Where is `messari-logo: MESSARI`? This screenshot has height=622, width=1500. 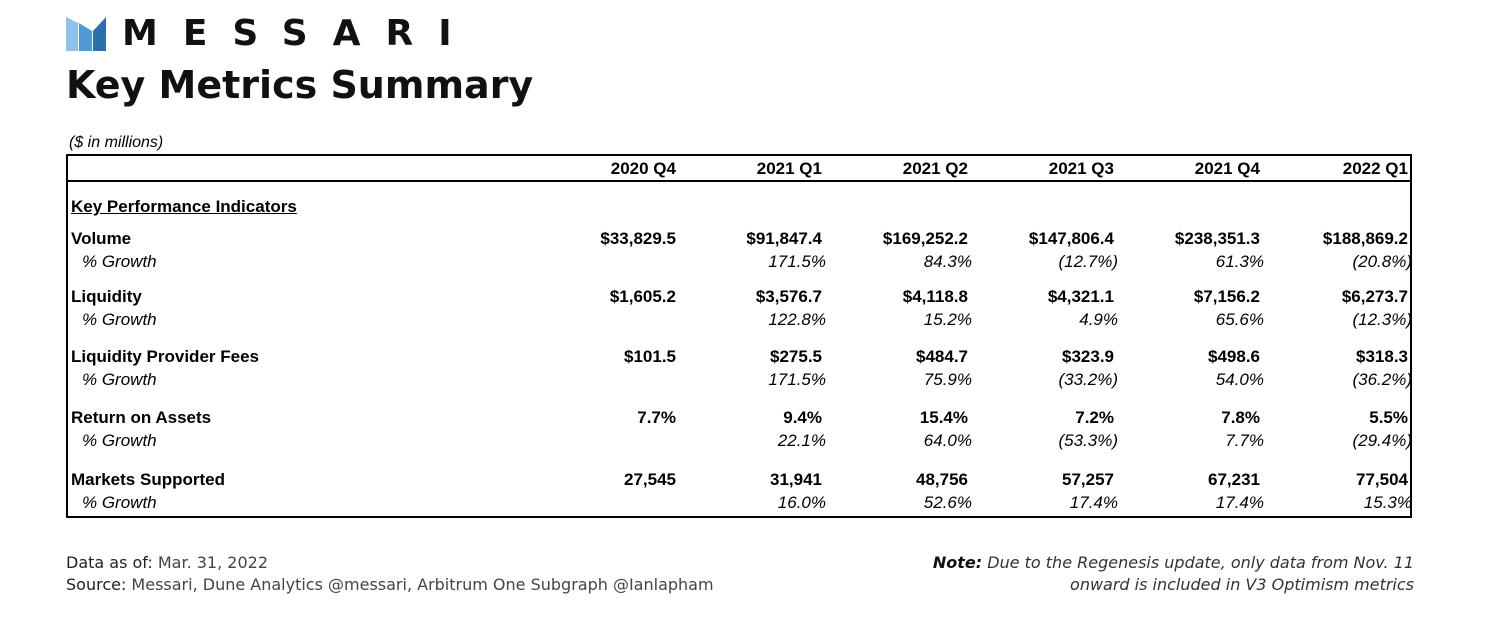
messari-logo: MESSARI is located at coordinates (271, 34).